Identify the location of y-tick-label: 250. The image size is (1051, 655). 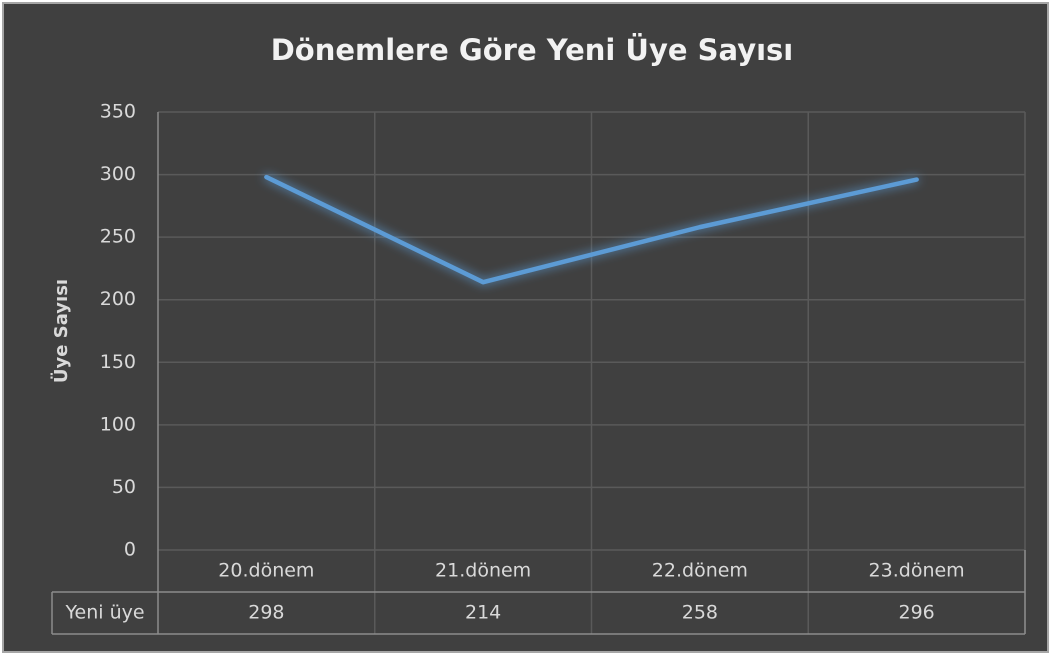
(118, 237).